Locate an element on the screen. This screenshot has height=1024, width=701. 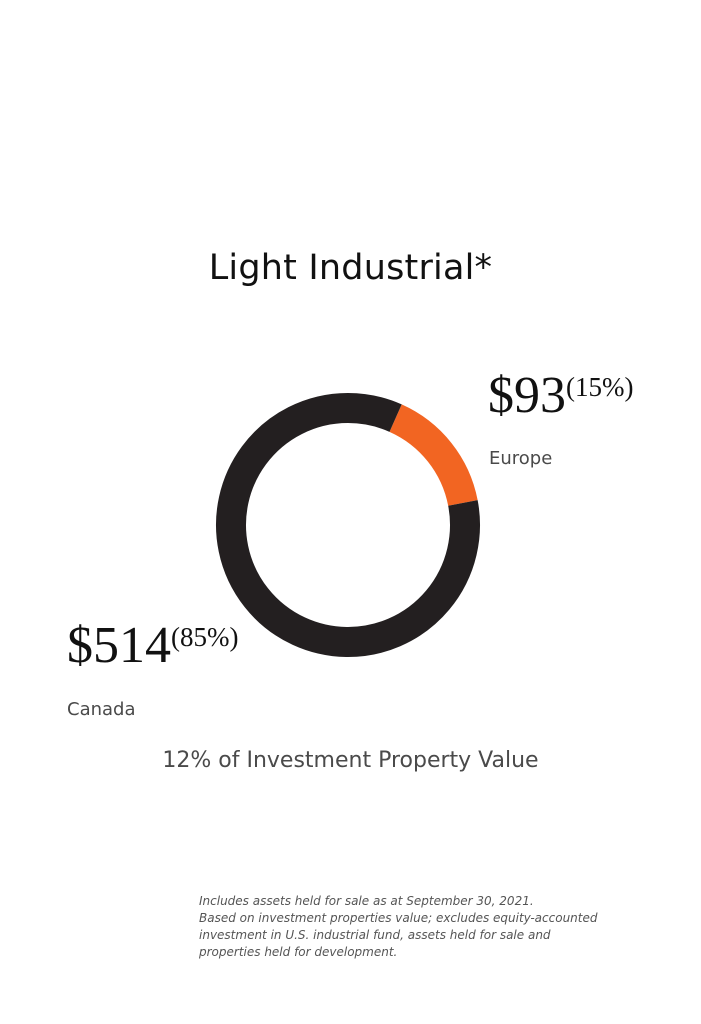
chart-title: Light Industrial* is located at coordinates (350, 268).